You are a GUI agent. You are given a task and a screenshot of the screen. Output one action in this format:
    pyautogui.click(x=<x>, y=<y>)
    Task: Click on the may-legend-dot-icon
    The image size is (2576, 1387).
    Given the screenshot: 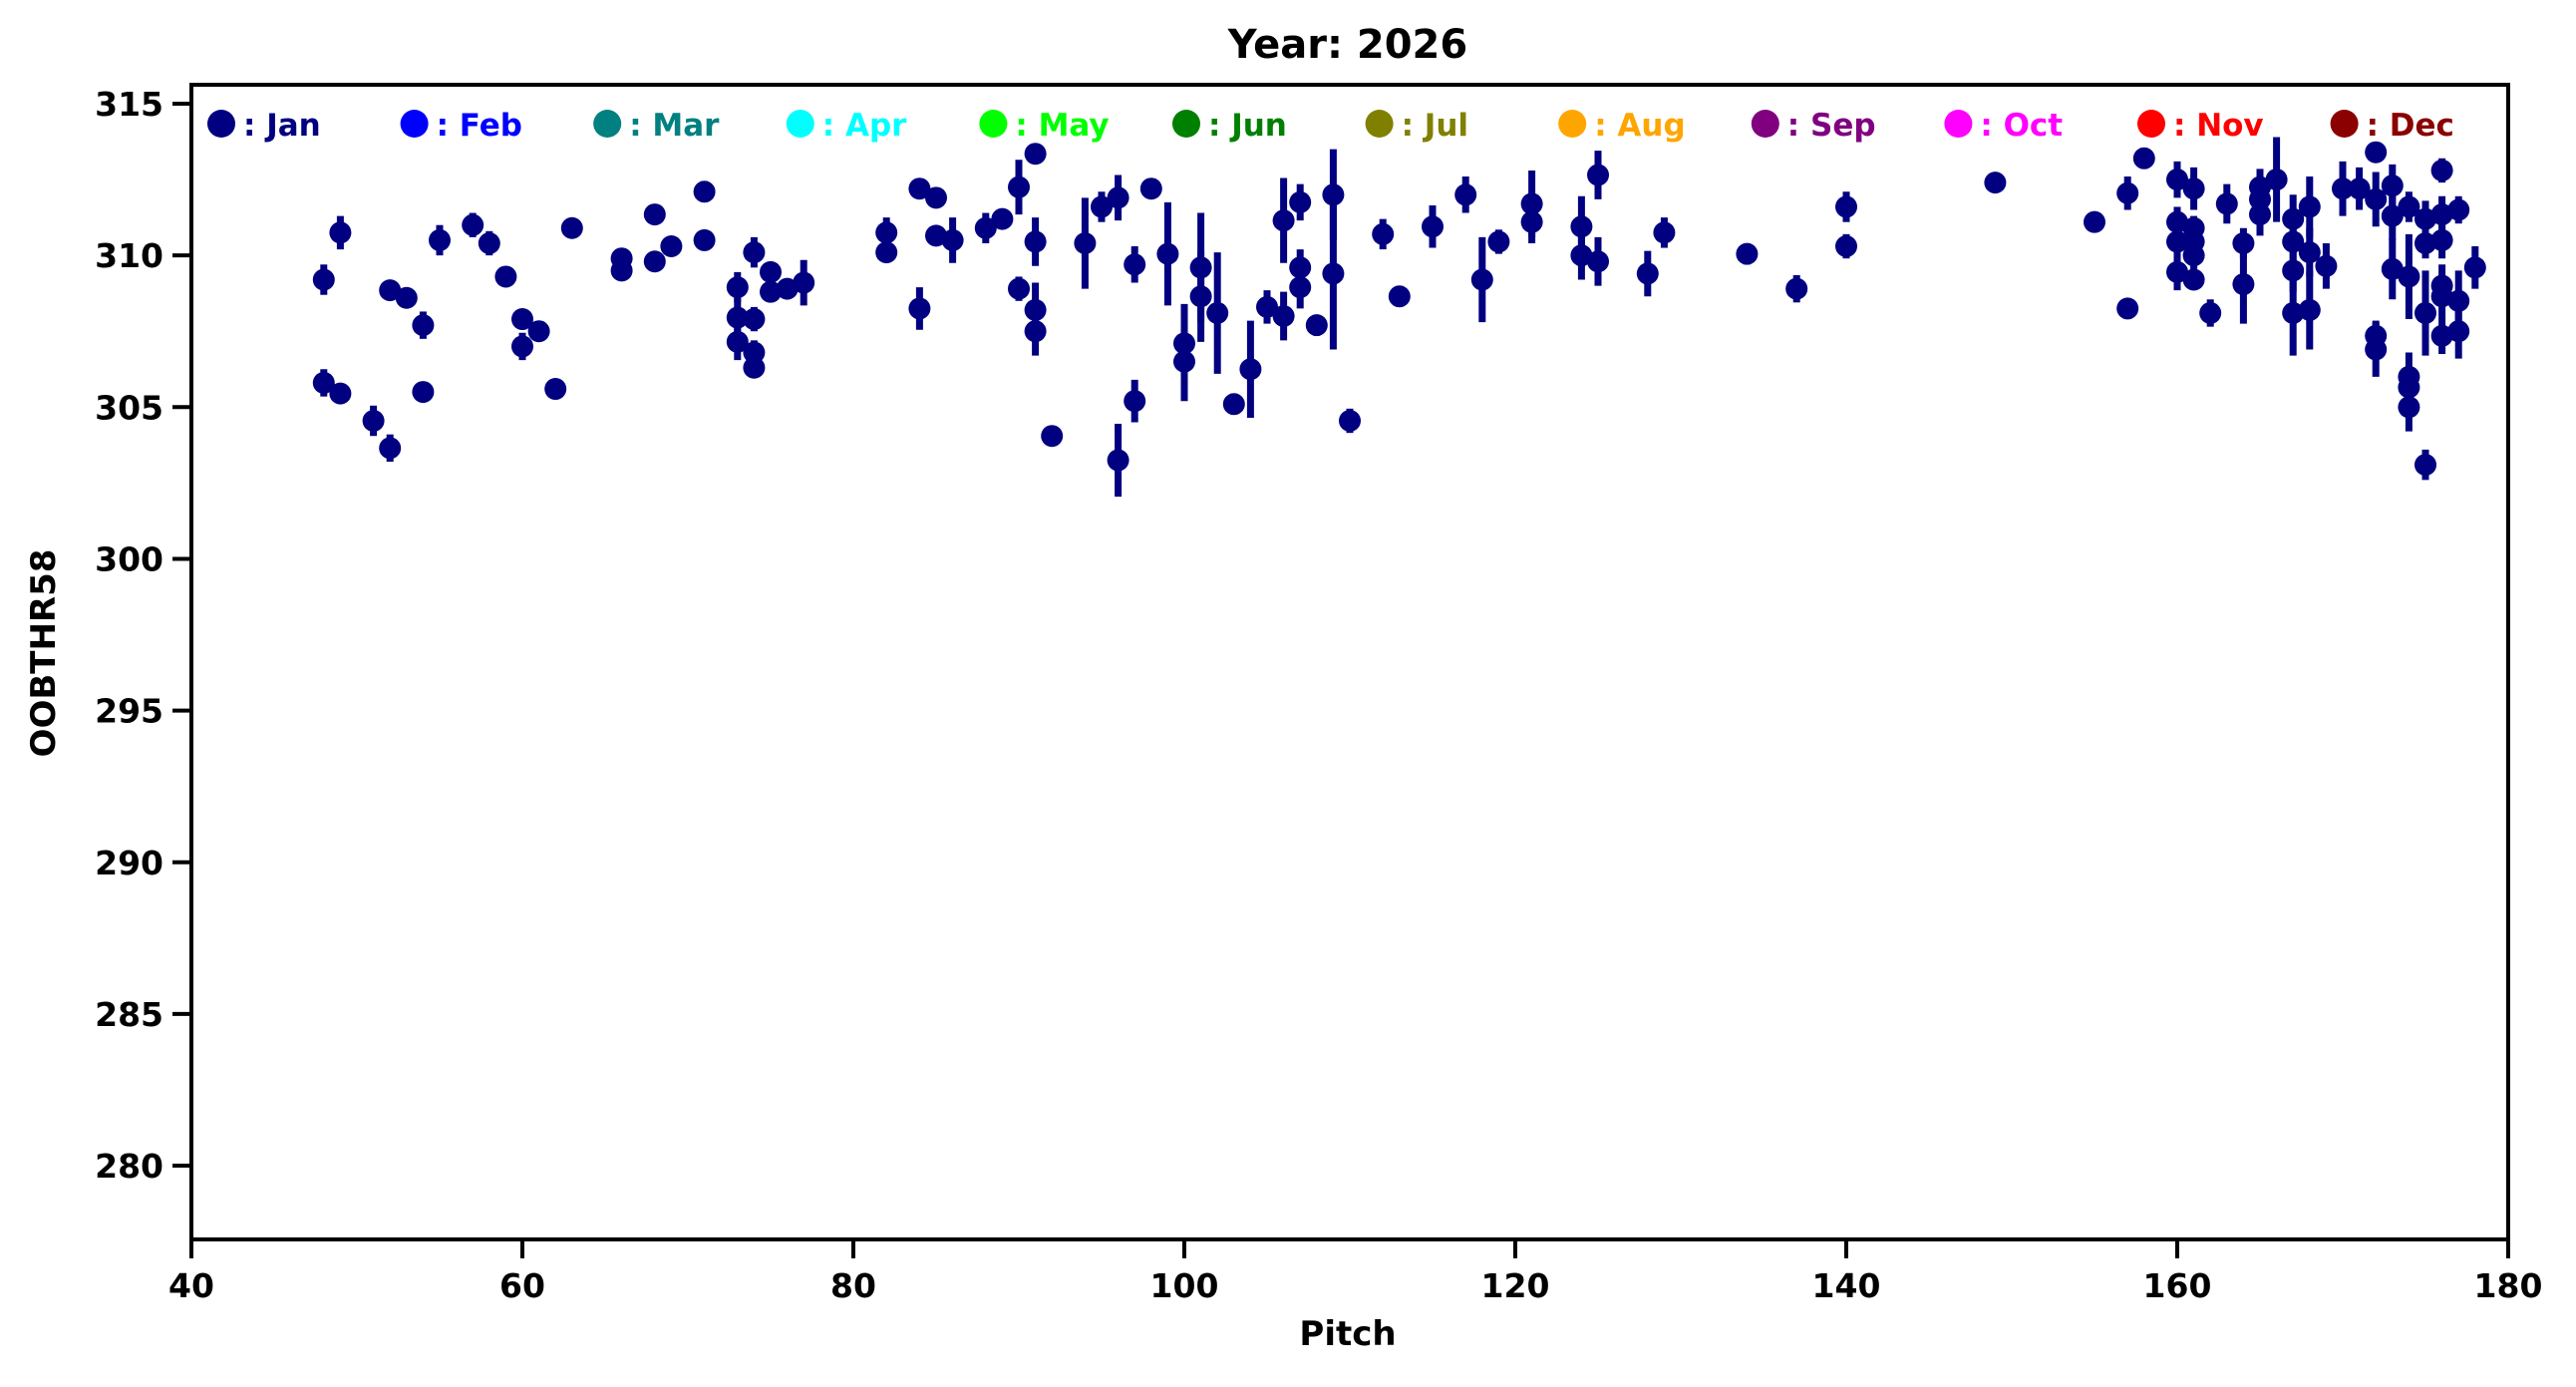 What is the action you would take?
    pyautogui.click(x=993, y=124)
    